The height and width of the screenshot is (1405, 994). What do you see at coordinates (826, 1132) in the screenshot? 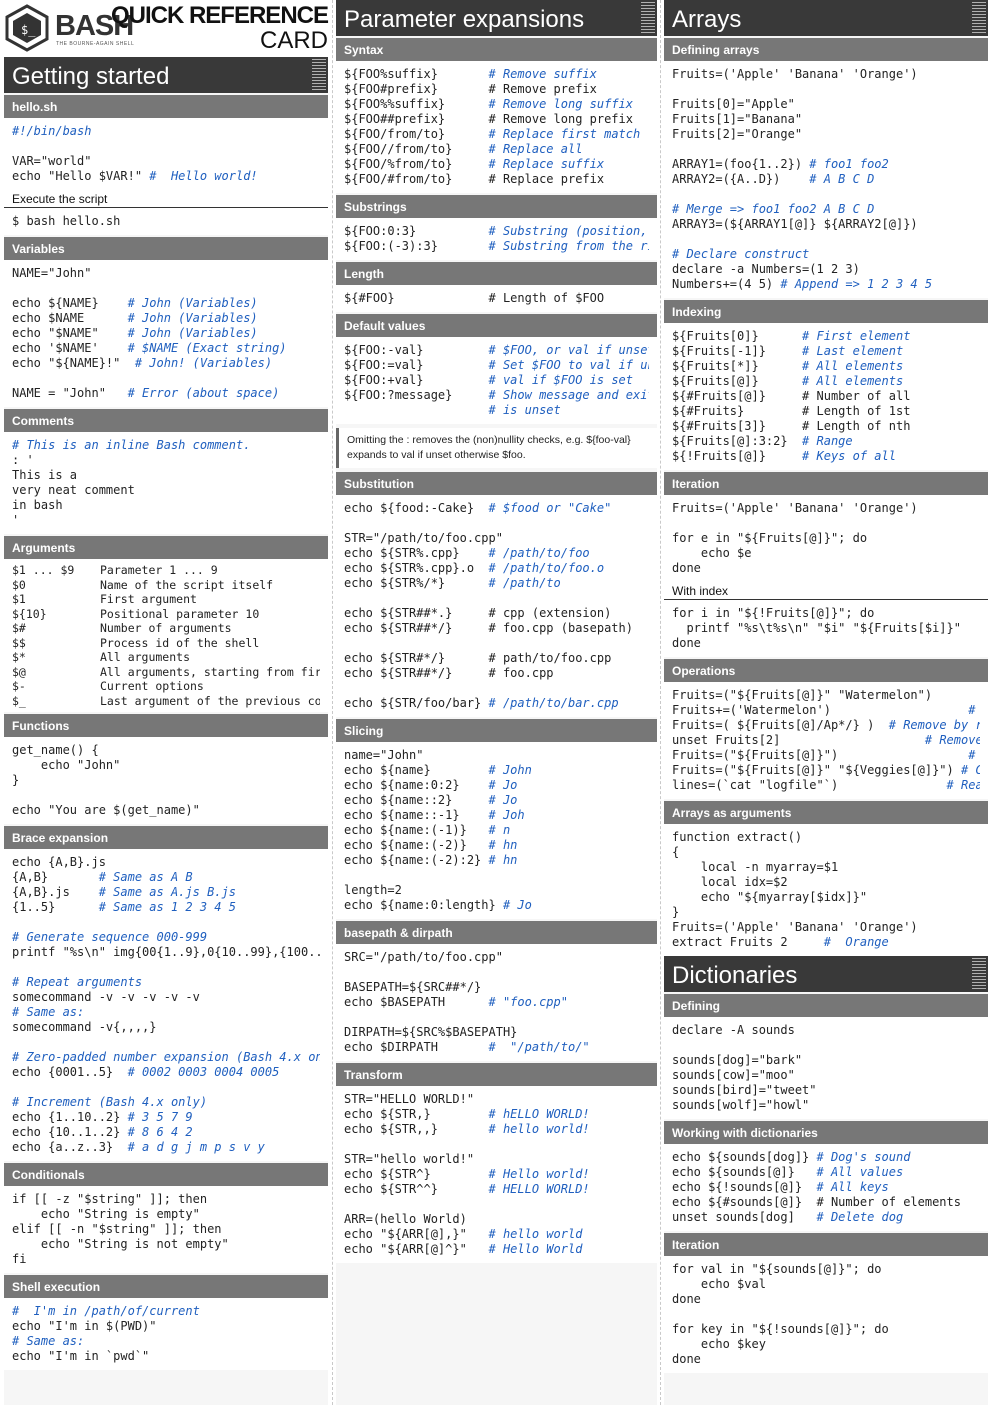
I see `subsection-header-working-with-dictionaries: Working with dictionaries` at bounding box center [826, 1132].